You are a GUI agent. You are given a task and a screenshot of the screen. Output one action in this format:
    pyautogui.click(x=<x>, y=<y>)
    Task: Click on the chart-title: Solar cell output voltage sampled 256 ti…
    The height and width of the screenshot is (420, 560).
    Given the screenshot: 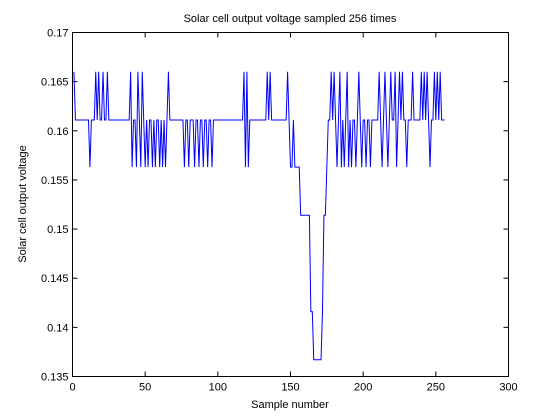 What is the action you would take?
    pyautogui.click(x=290, y=19)
    